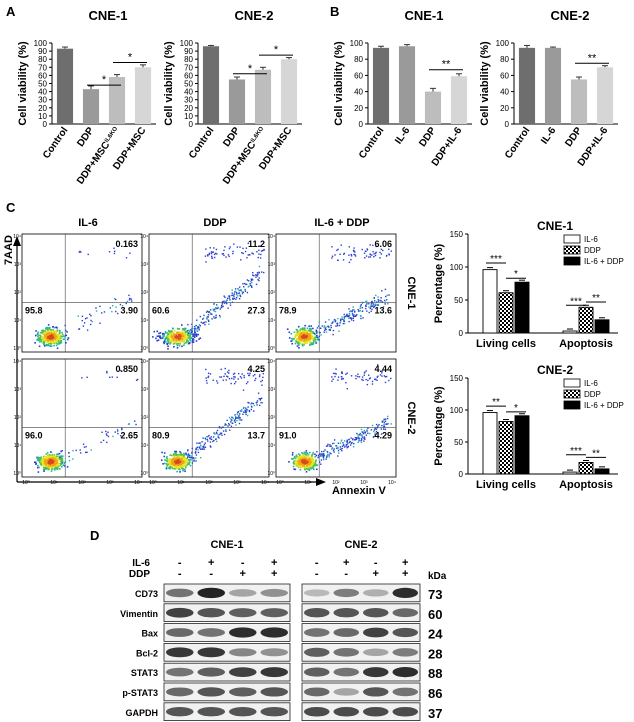 The width and height of the screenshot is (634, 722). Describe the element at coordinates (271, 349) in the screenshot. I see `flow-tick-y: 10⁰` at that location.